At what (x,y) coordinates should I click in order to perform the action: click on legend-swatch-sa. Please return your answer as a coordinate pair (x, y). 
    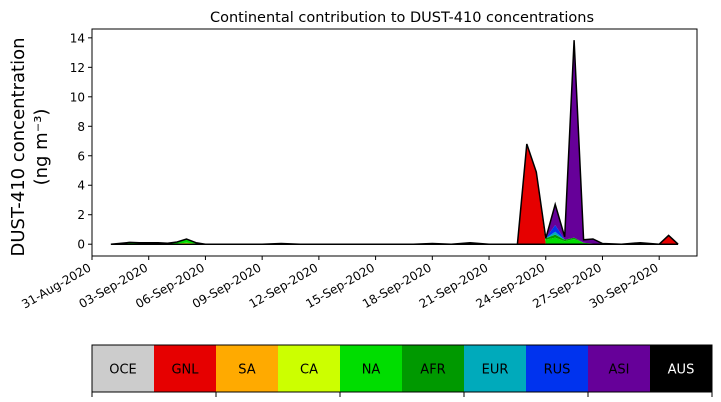
    Looking at the image, I should click on (247, 368).